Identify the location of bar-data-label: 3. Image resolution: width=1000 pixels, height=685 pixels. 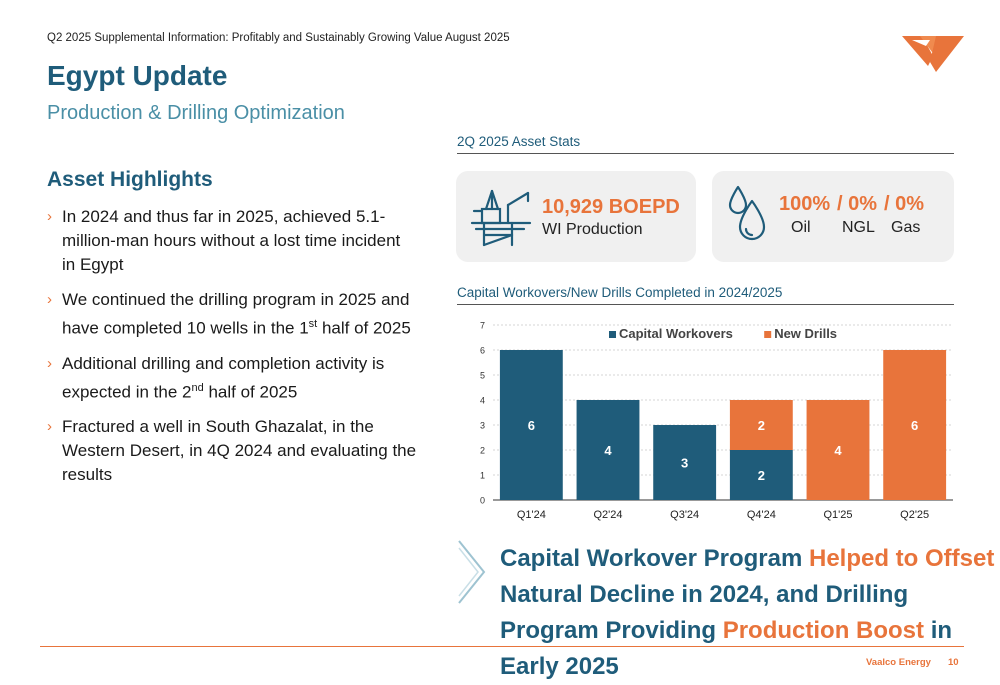
(684, 463).